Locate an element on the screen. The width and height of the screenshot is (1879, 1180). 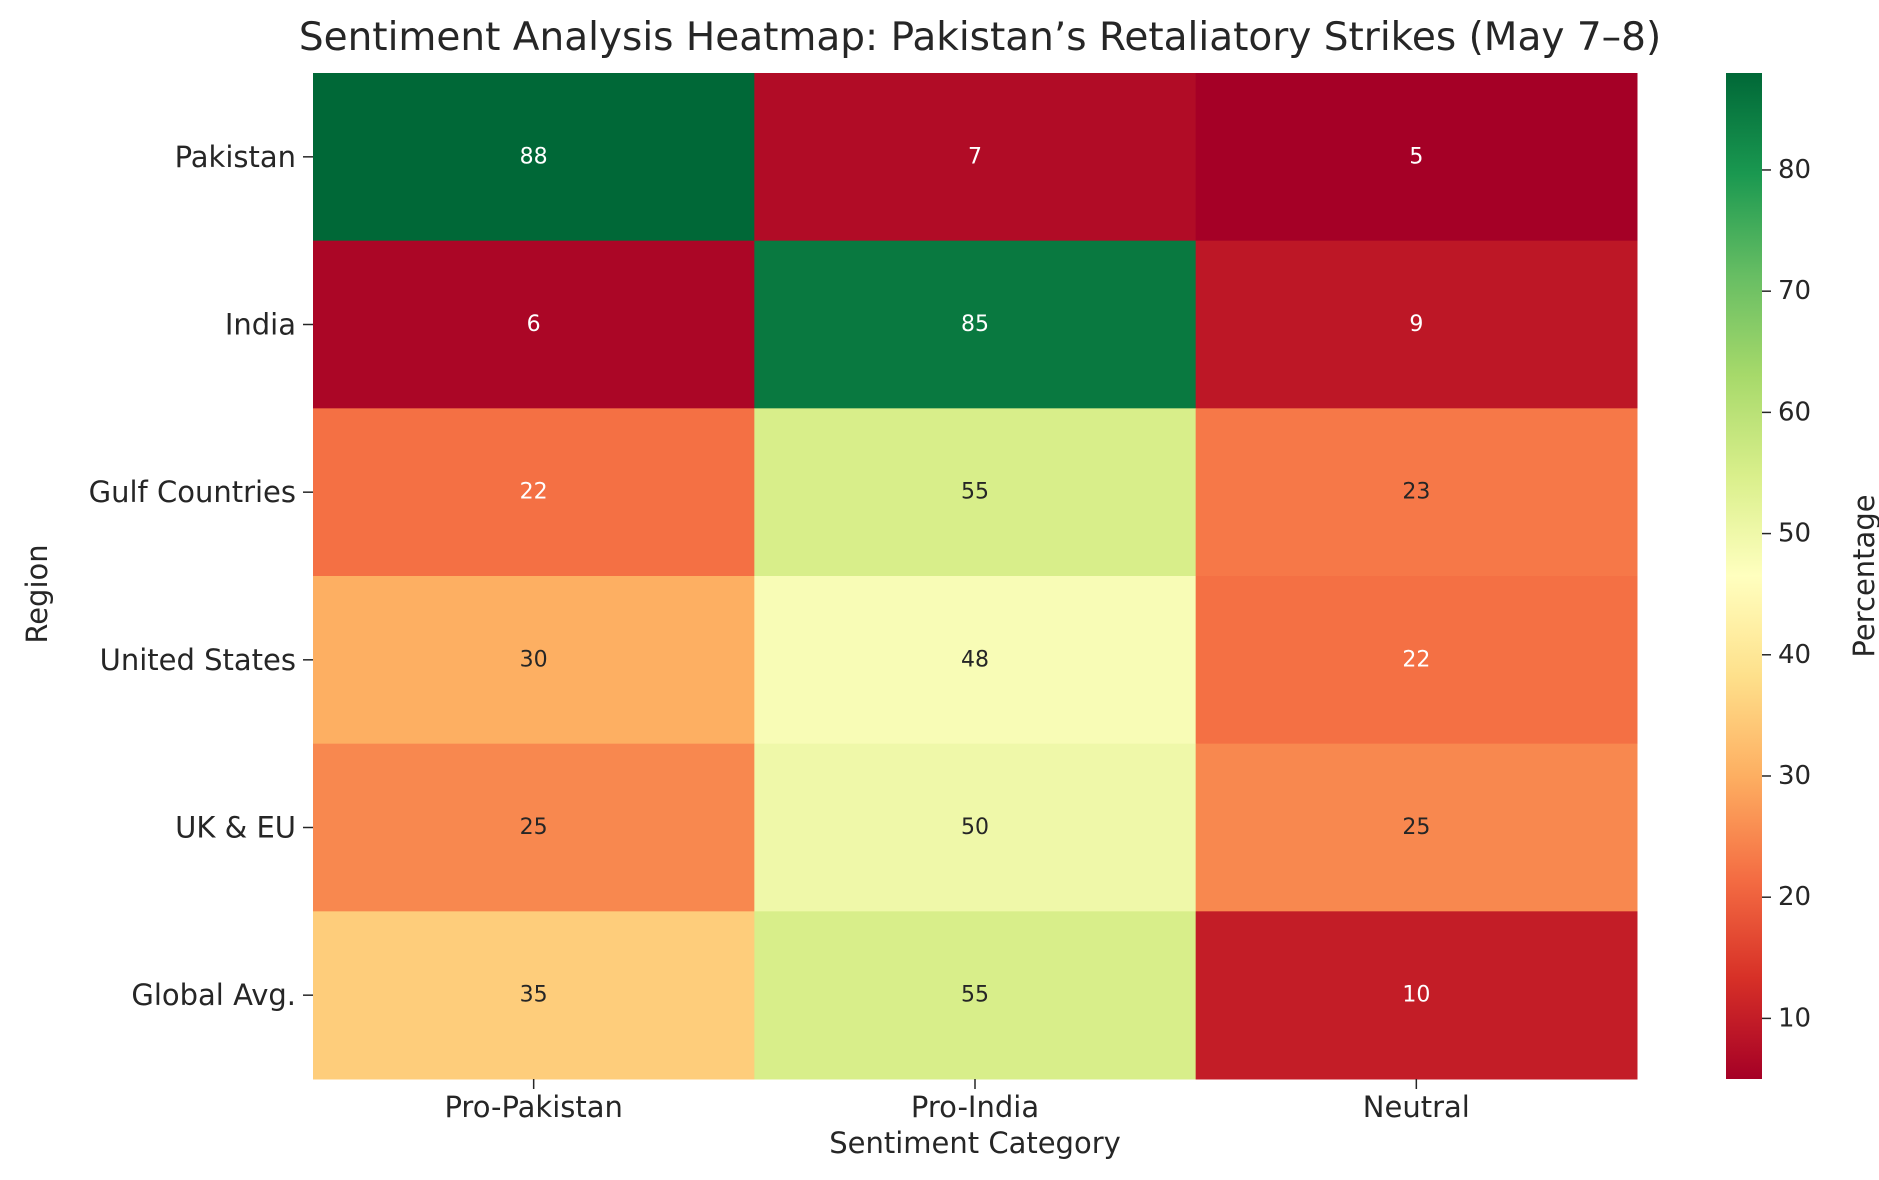
colorbar-ticks: 10 20 30 40 50 60 70 80 is located at coordinates (1786, 594).